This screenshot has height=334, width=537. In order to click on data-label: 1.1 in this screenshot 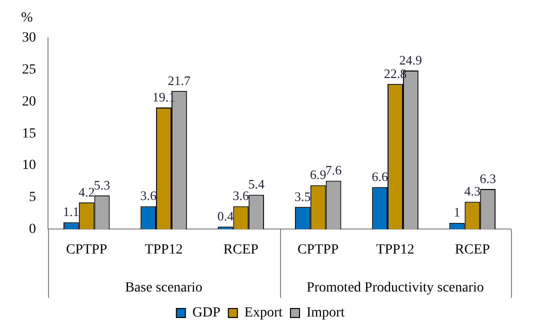, I will do `click(71, 212)`.